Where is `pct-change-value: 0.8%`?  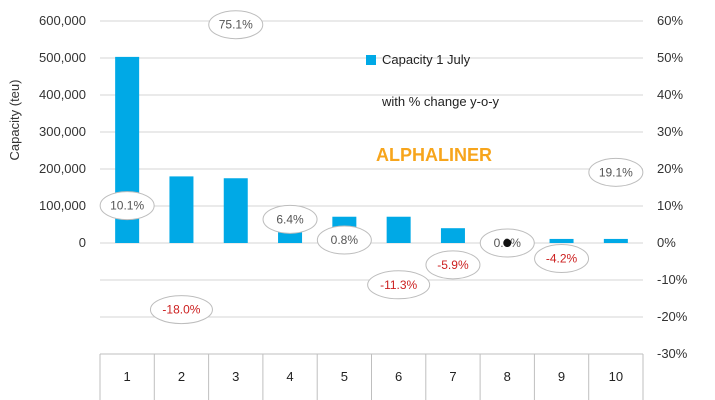 pct-change-value: 0.8% is located at coordinates (345, 240).